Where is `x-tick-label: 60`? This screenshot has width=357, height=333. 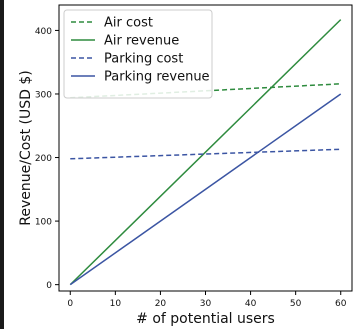
x-tick-label: 60 is located at coordinates (341, 304).